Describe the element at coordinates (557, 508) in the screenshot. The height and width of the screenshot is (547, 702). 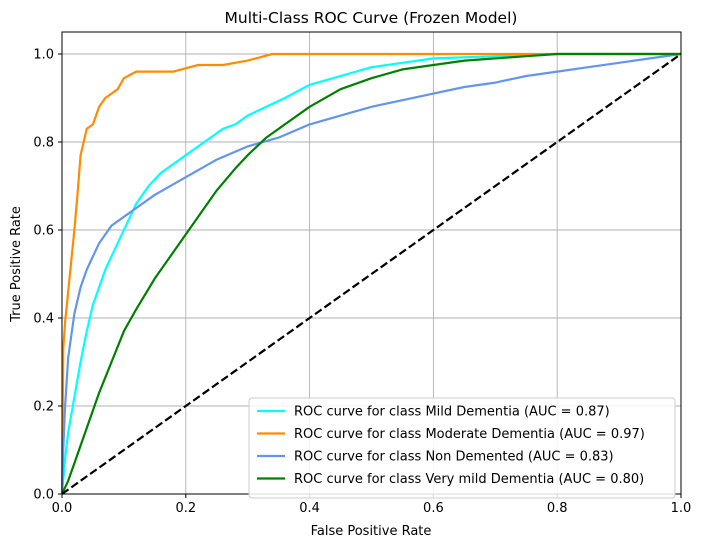
I see `x-tick-label: 0.8` at that location.